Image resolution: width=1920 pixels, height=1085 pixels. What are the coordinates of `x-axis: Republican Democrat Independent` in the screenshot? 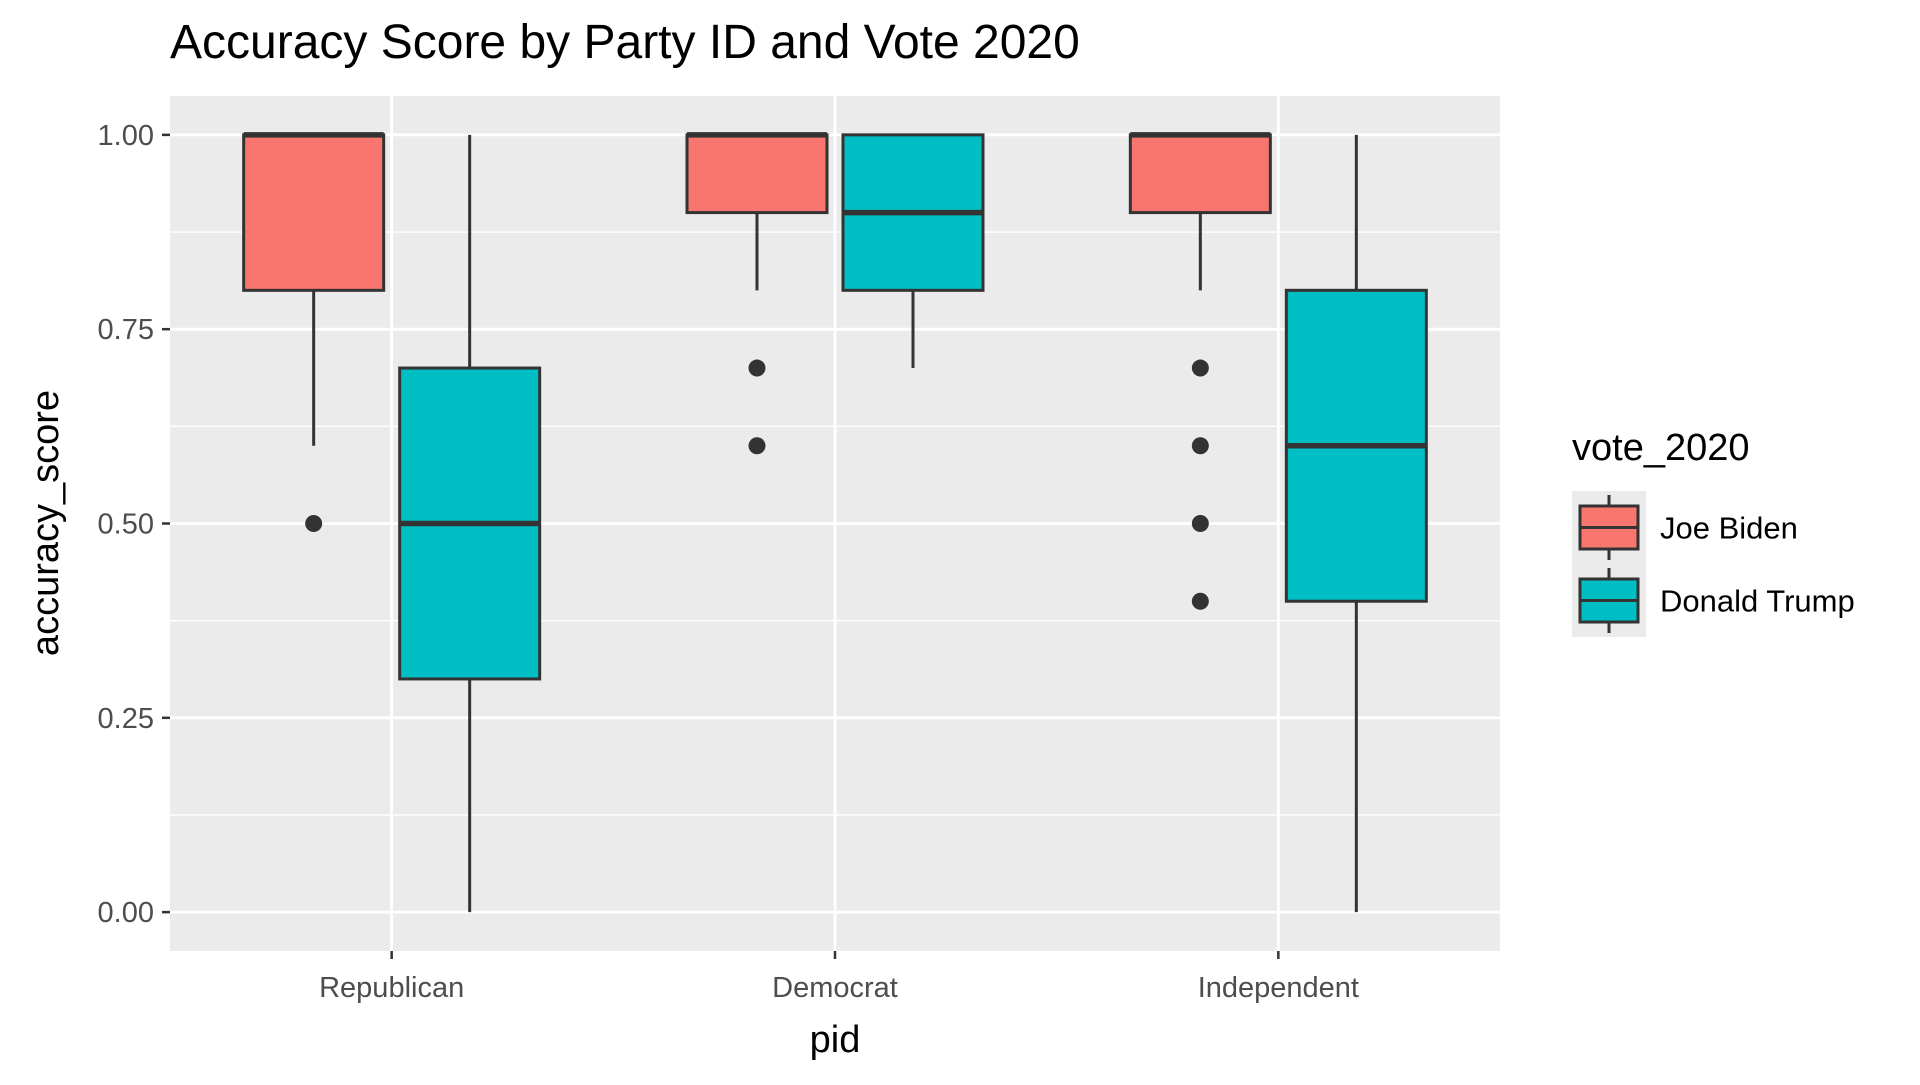 It's located at (839, 977).